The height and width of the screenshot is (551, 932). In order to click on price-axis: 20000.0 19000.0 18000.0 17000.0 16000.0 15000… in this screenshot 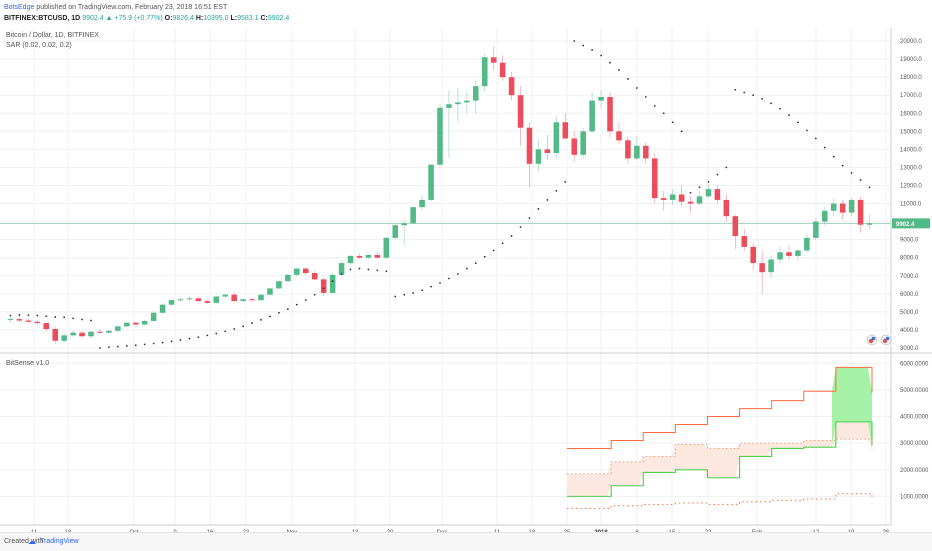, I will do `click(911, 195)`.